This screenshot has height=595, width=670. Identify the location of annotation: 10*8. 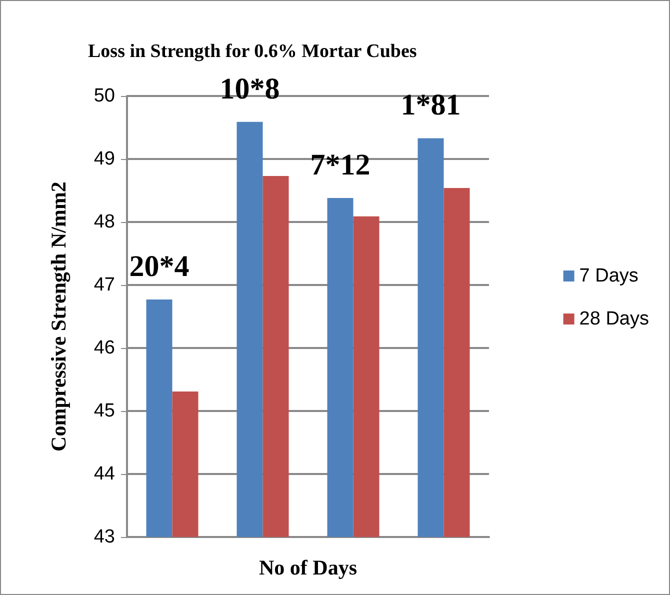
(250, 89).